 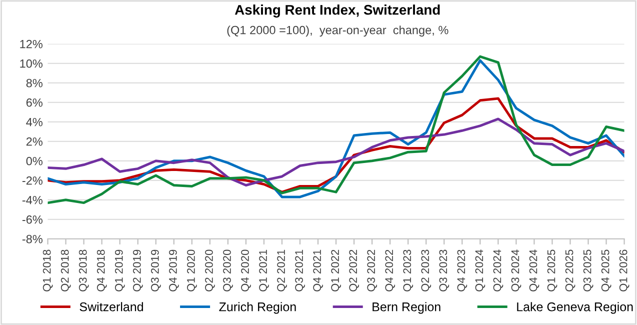 I want to click on x-tick-label: Q1 2024, so click(x=480, y=271).